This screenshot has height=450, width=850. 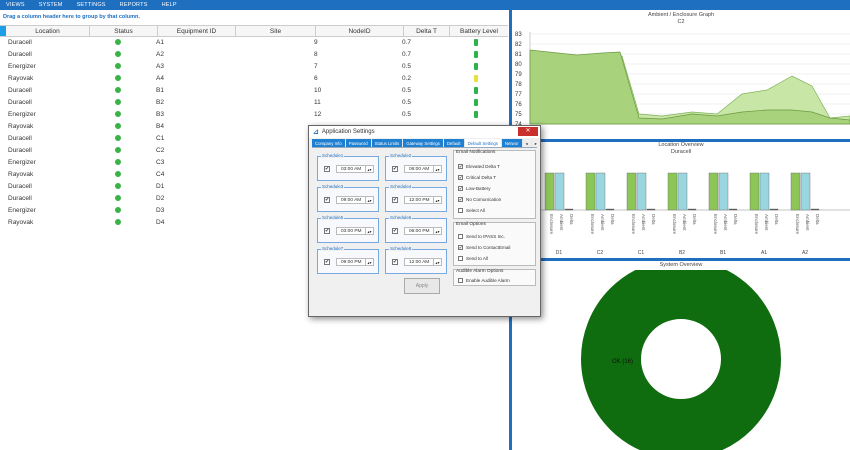 What do you see at coordinates (124, 31) in the screenshot?
I see `col-header-status: Status` at bounding box center [124, 31].